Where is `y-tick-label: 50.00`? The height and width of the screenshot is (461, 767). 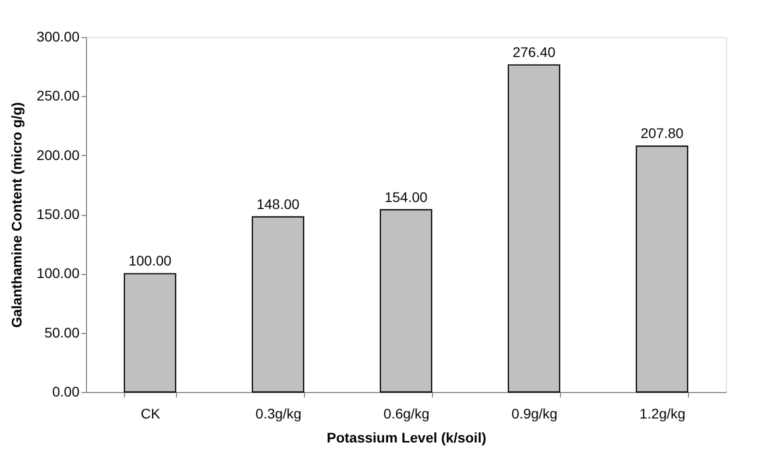
y-tick-label: 50.00 is located at coordinates (62, 332).